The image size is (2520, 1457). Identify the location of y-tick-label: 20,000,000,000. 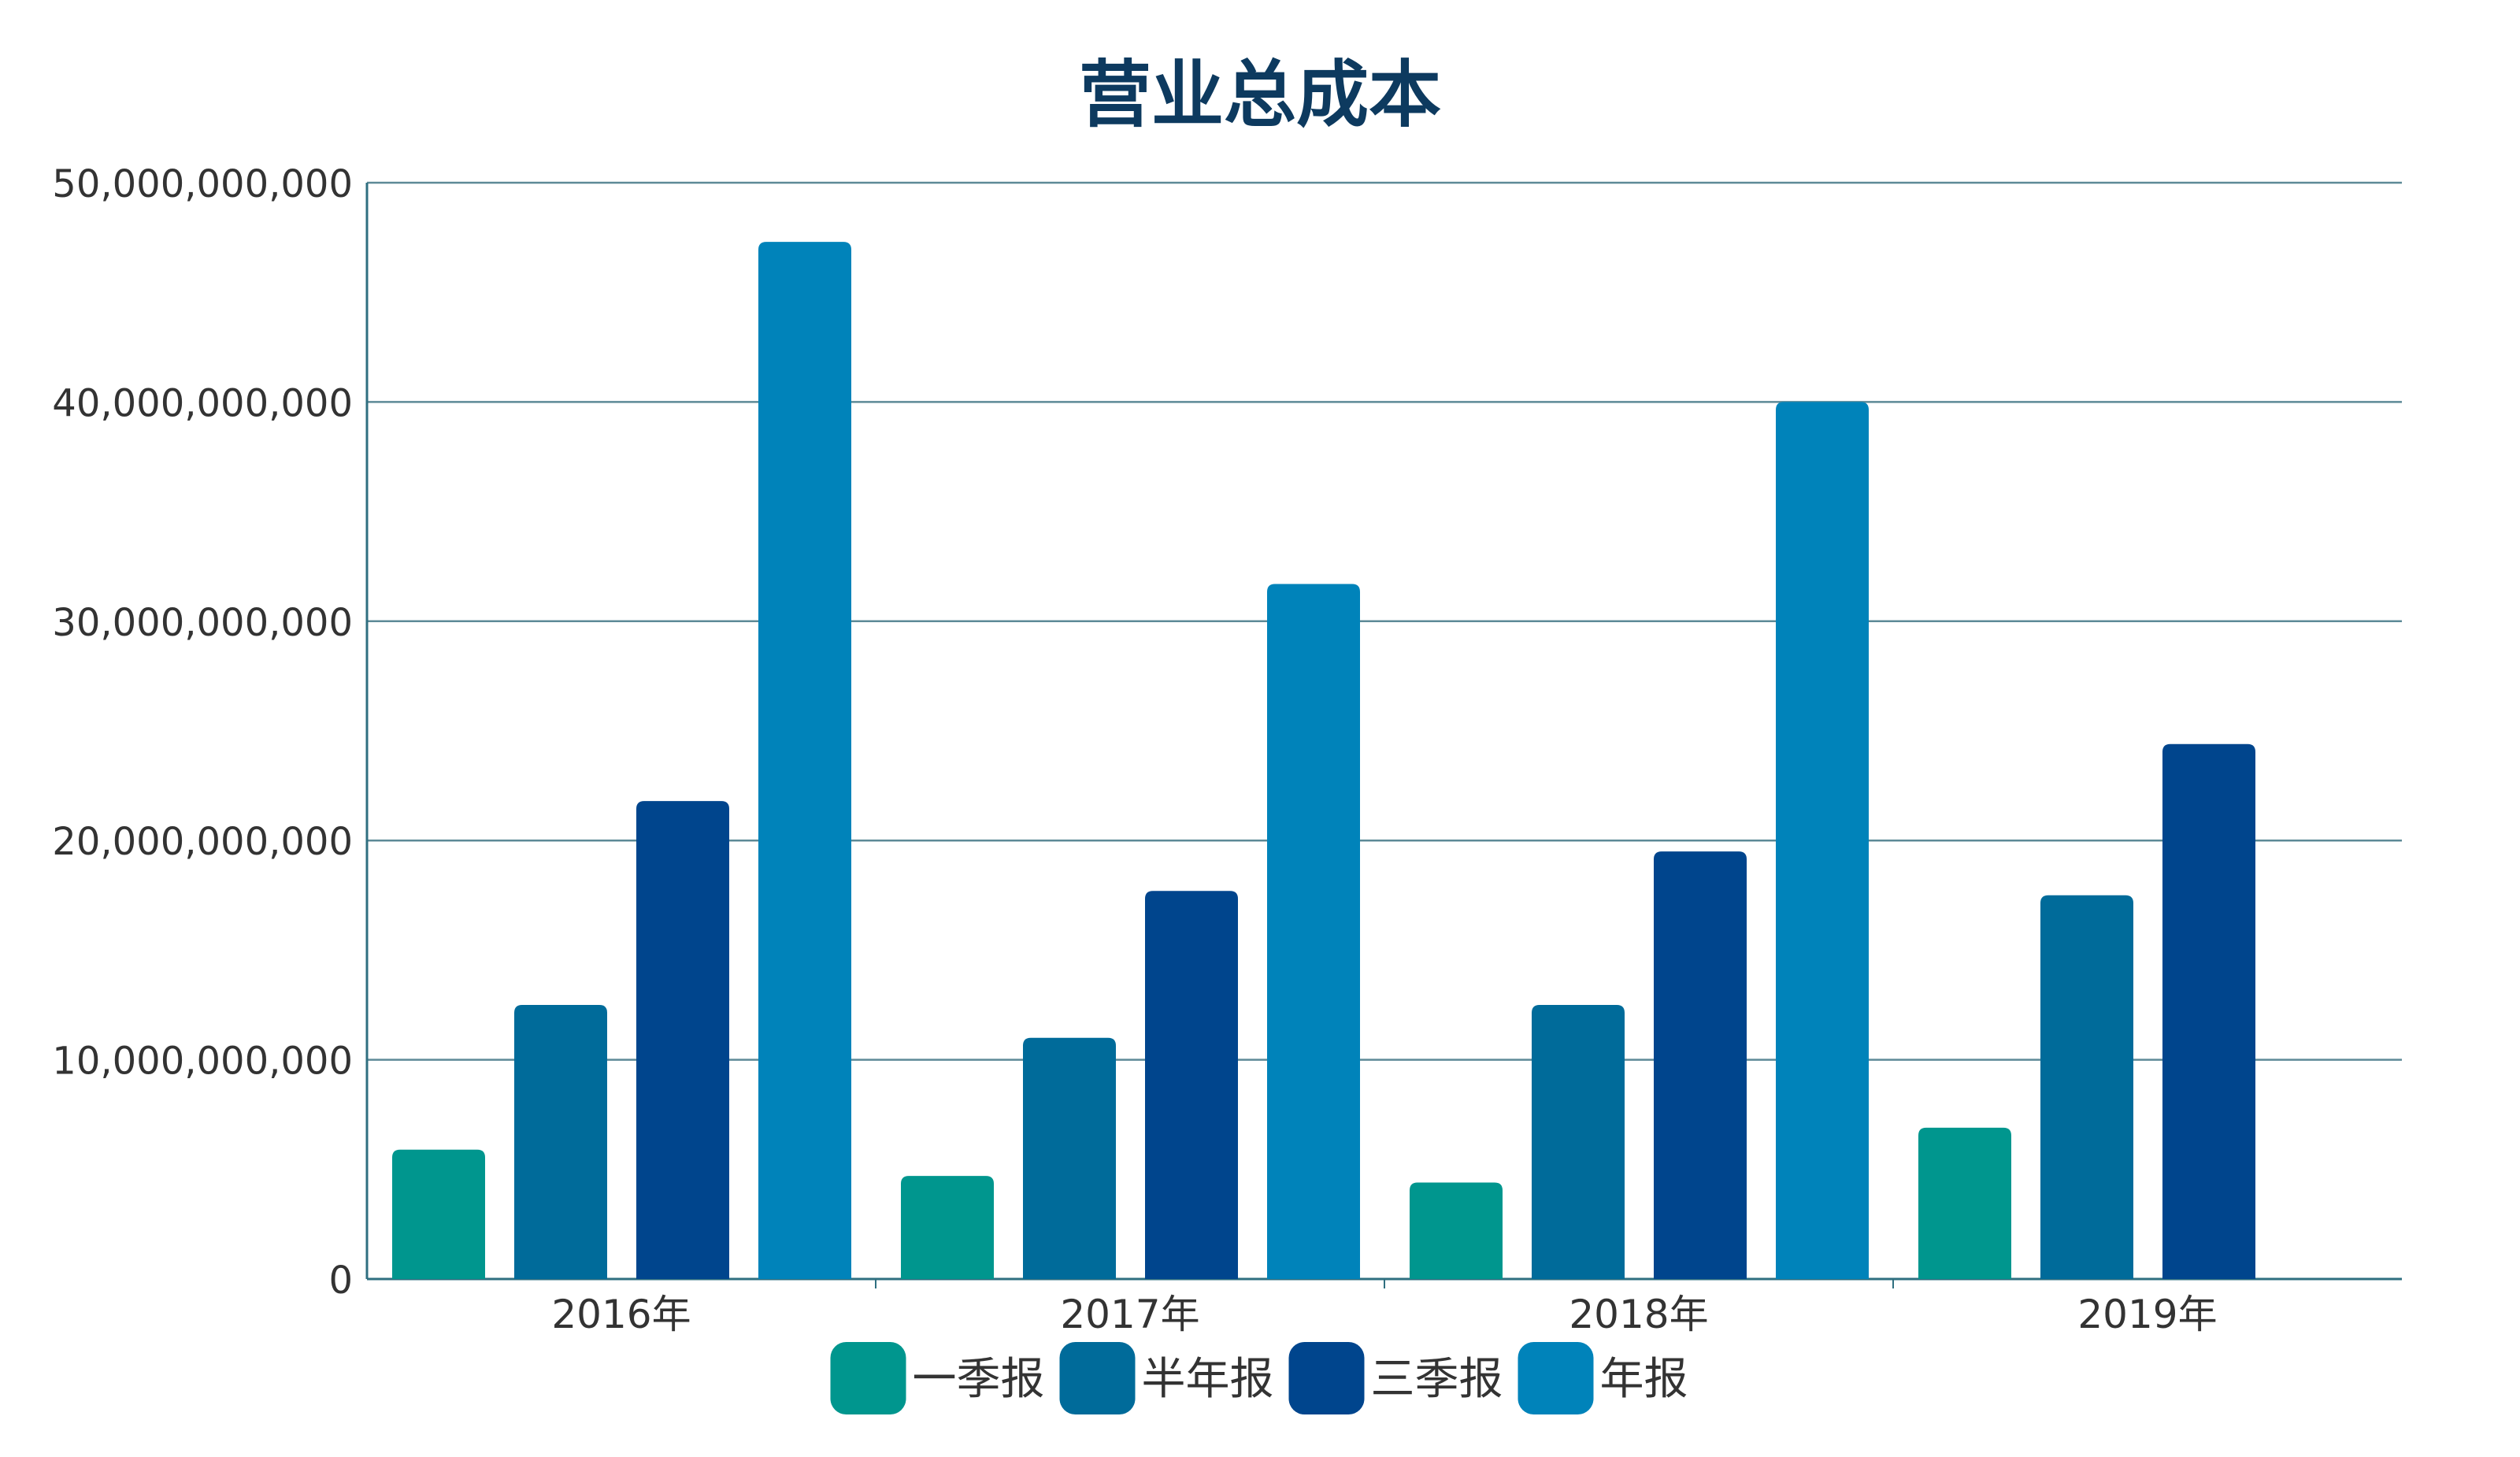
(202, 842).